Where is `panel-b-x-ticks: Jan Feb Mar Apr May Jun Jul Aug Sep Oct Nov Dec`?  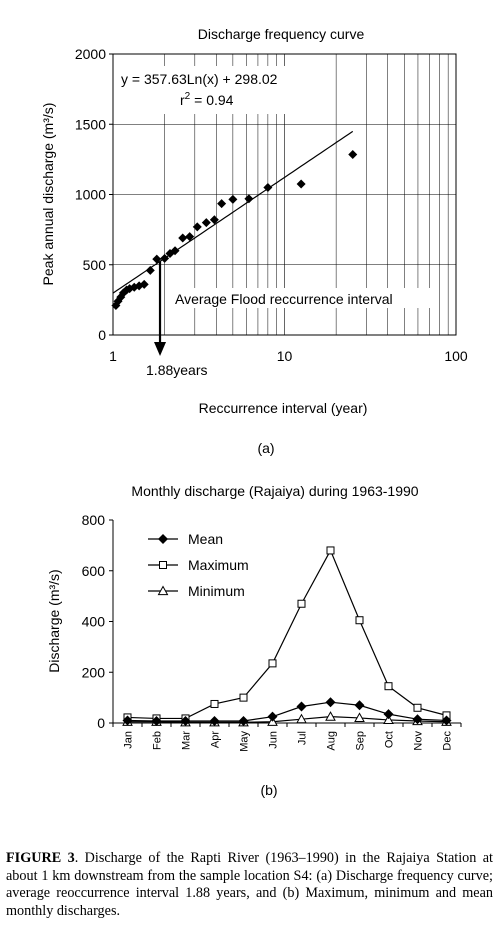 panel-b-x-ticks: Jan Feb Mar Apr May Jun Jul Aug Sep Oct Nov Dec is located at coordinates (287, 737).